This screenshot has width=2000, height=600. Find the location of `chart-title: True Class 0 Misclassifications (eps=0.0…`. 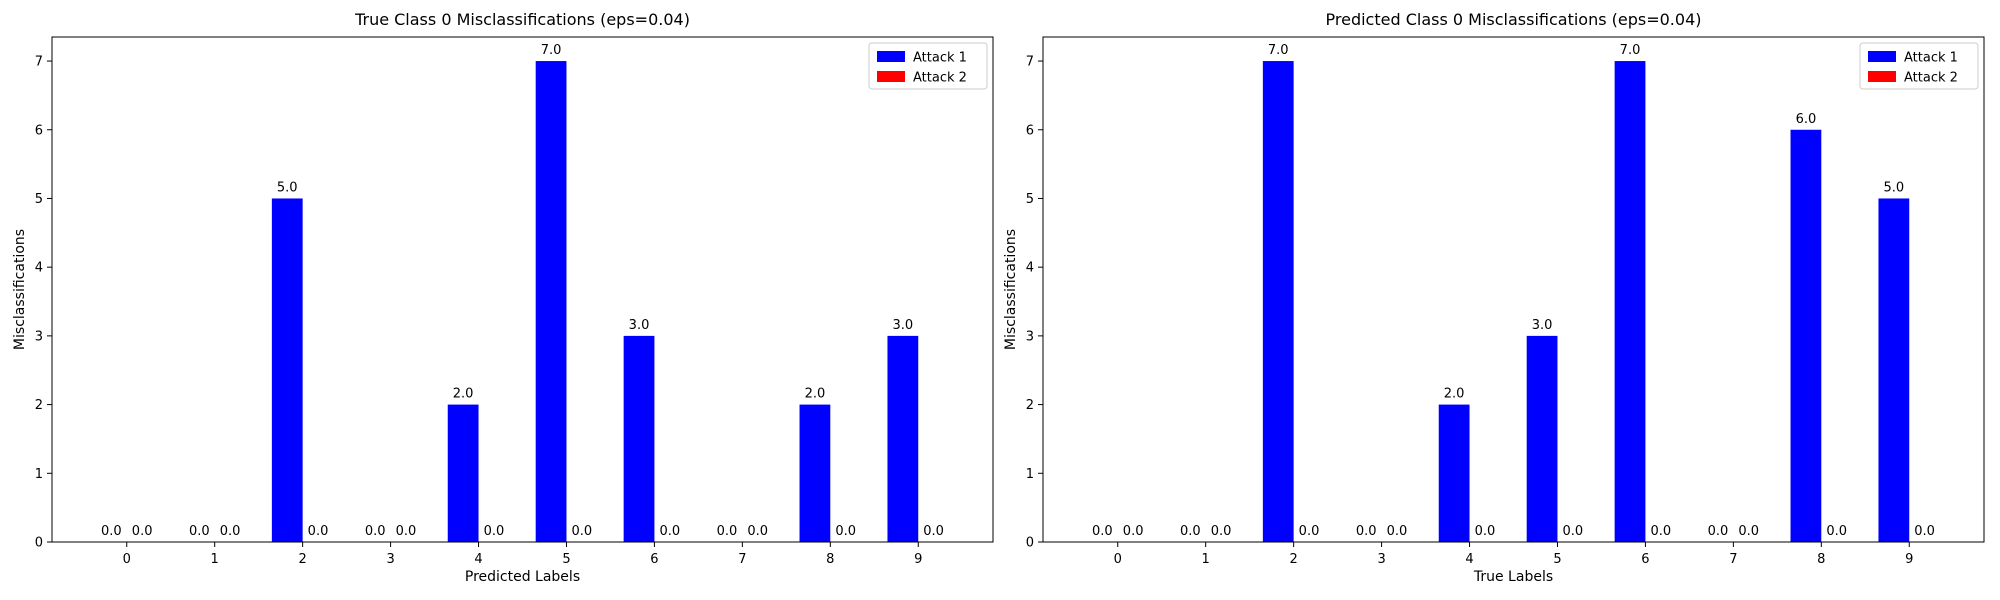

chart-title: True Class 0 Misclassifications (eps=0.0… is located at coordinates (522, 19).